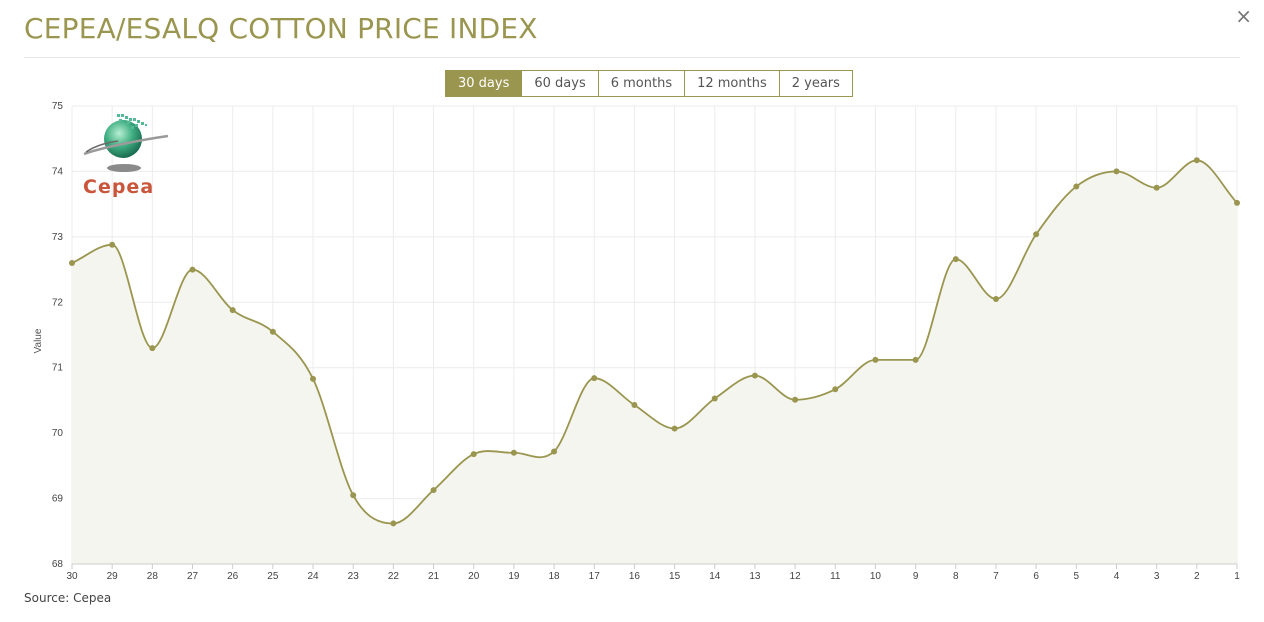  What do you see at coordinates (731, 83) in the screenshot?
I see `tab-12-months: 12 months` at bounding box center [731, 83].